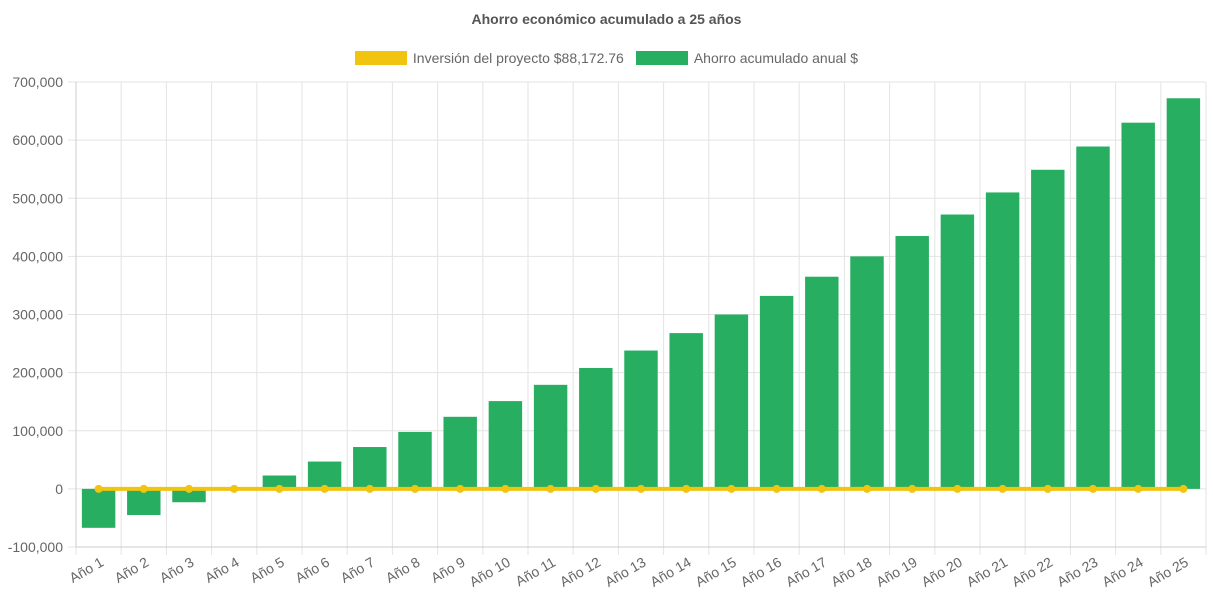 Image resolution: width=1213 pixels, height=606 pixels. I want to click on x-tick-label: Año 13, so click(625, 572).